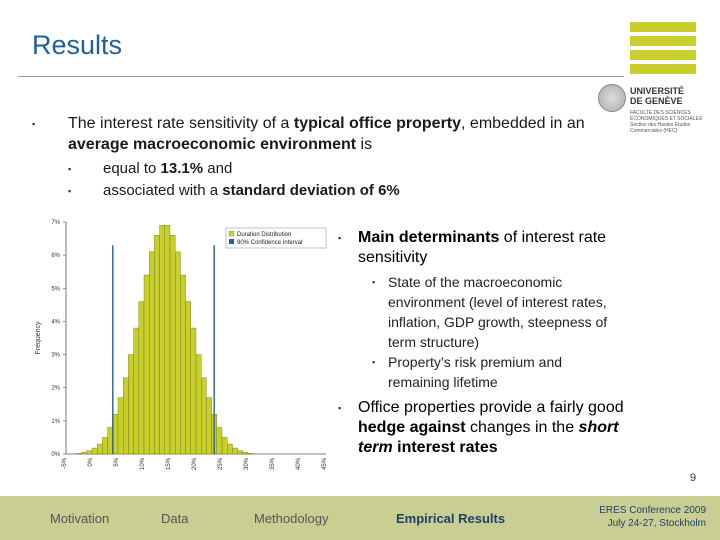 The width and height of the screenshot is (720, 540). I want to click on y-tick-label: 0%, so click(55, 455).